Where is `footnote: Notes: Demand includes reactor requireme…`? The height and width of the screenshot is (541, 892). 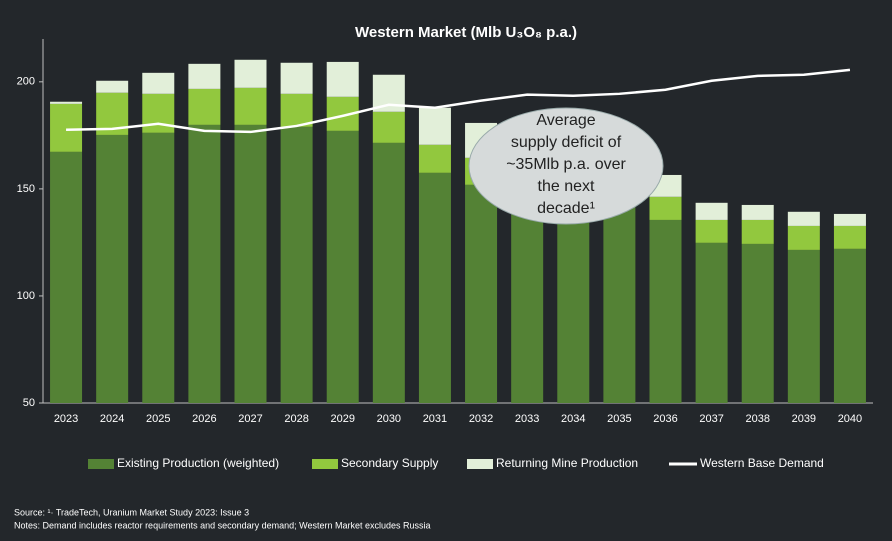
footnote: Notes: Demand includes reactor requireme… is located at coordinates (222, 525).